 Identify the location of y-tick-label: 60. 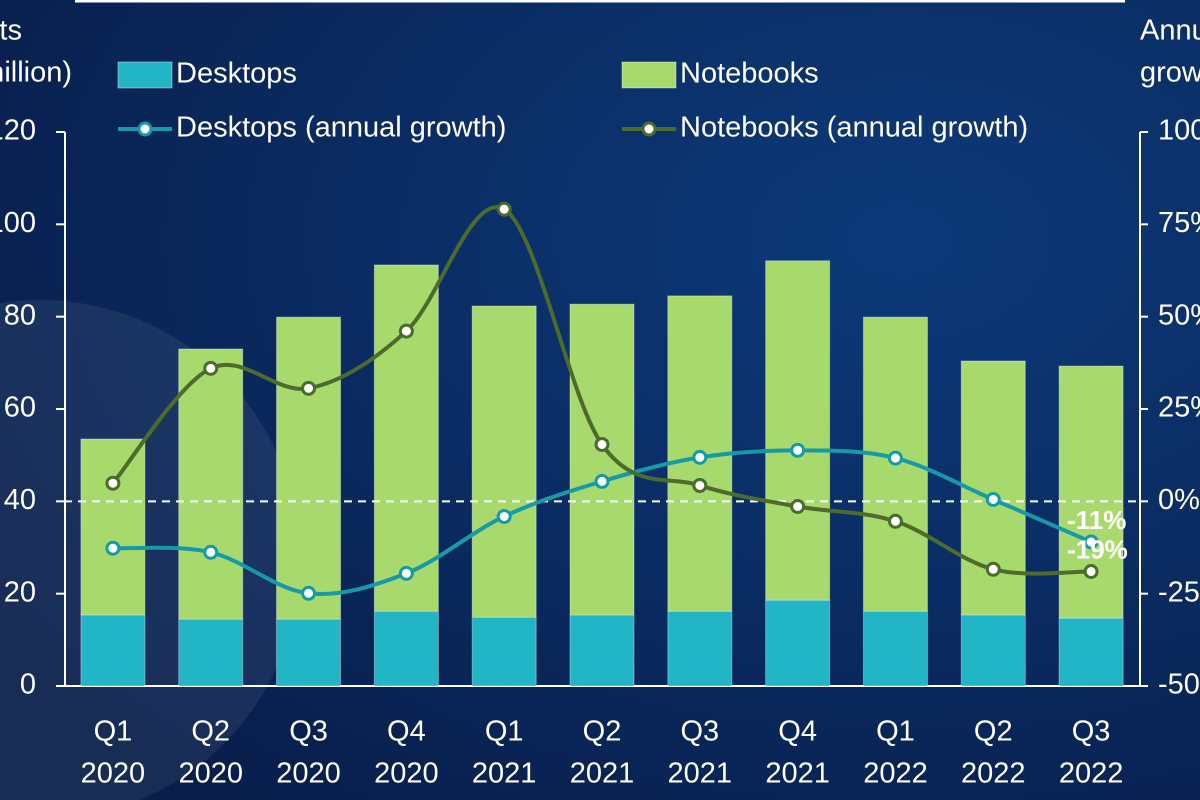
(20, 408).